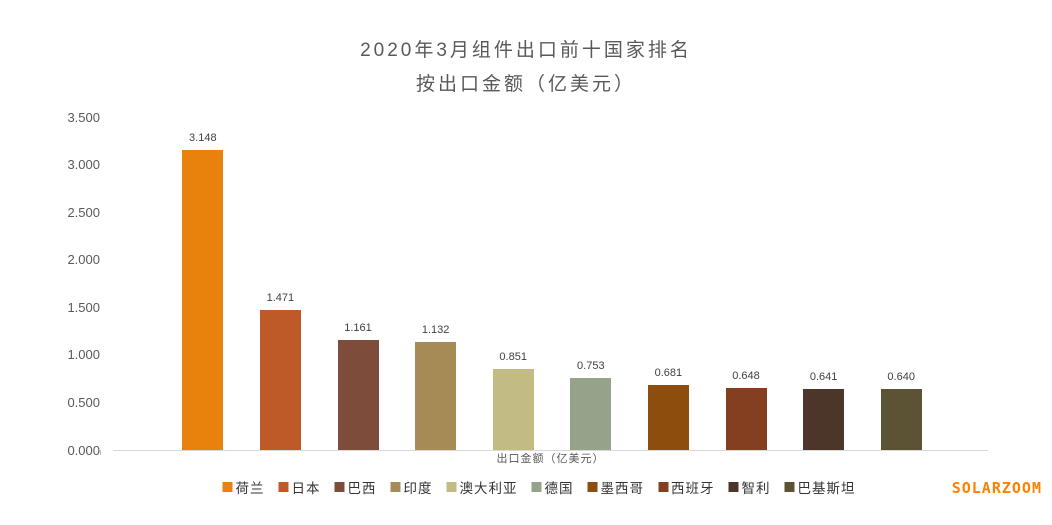 The height and width of the screenshot is (525, 1052). Describe the element at coordinates (525, 84) in the screenshot. I see `chart-title-line2: 按出口金额（亿美元）` at that location.